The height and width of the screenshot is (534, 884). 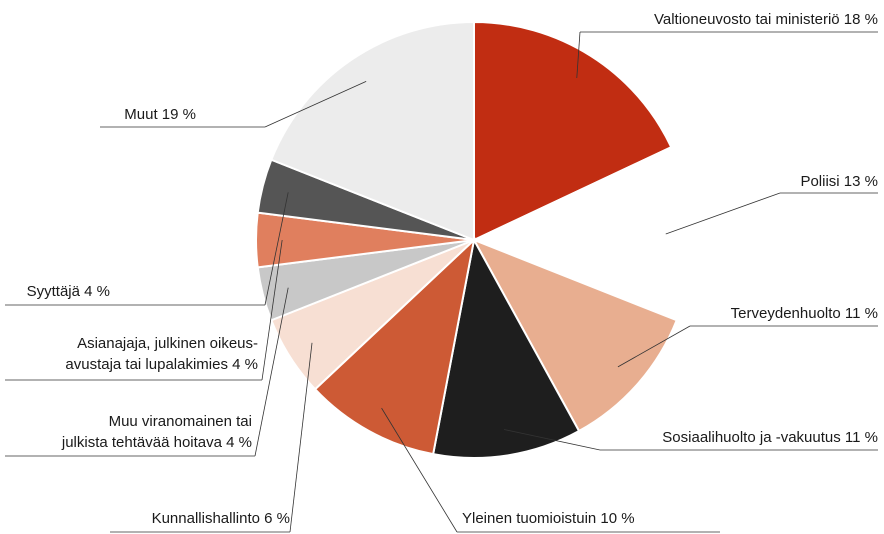 What do you see at coordinates (275, 518) in the screenshot?
I see `value-label: 6 %` at bounding box center [275, 518].